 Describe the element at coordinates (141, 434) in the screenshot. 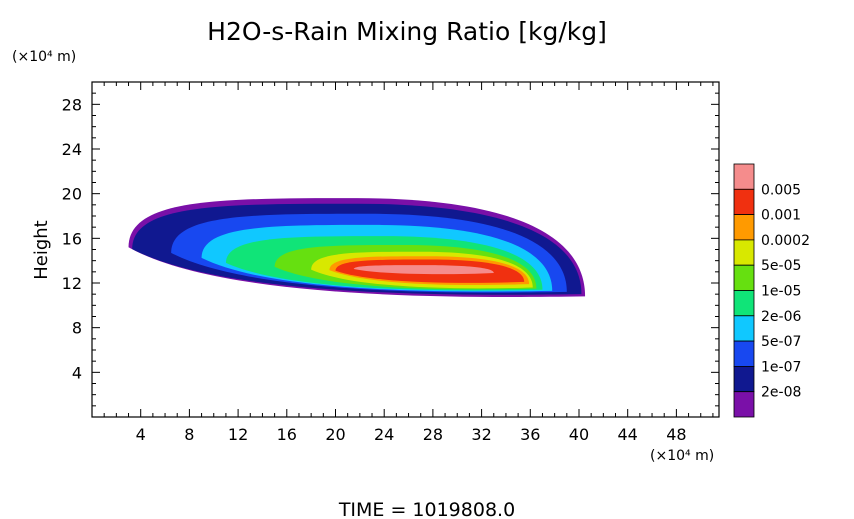

I see `x-tick-label: 4` at that location.